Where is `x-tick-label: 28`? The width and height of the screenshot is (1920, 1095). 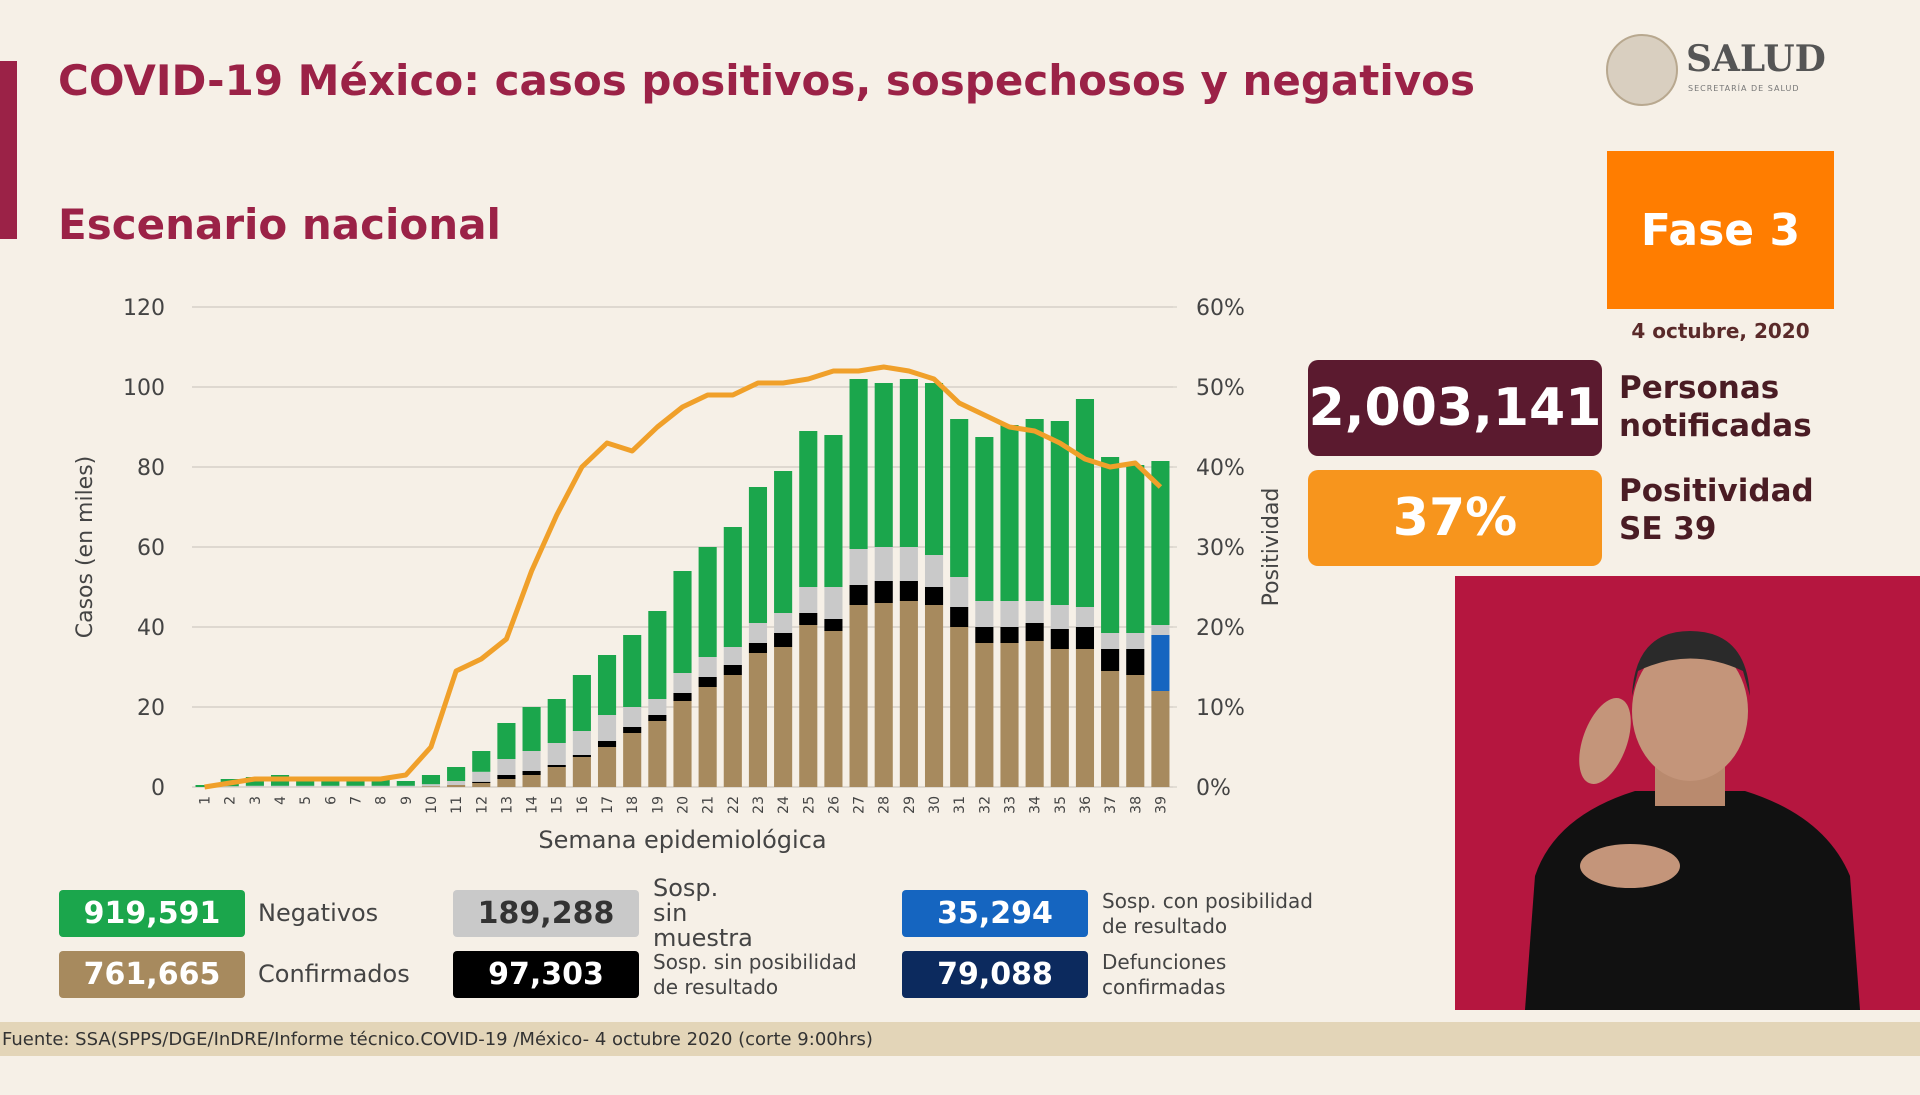 x-tick-label: 28 is located at coordinates (885, 805).